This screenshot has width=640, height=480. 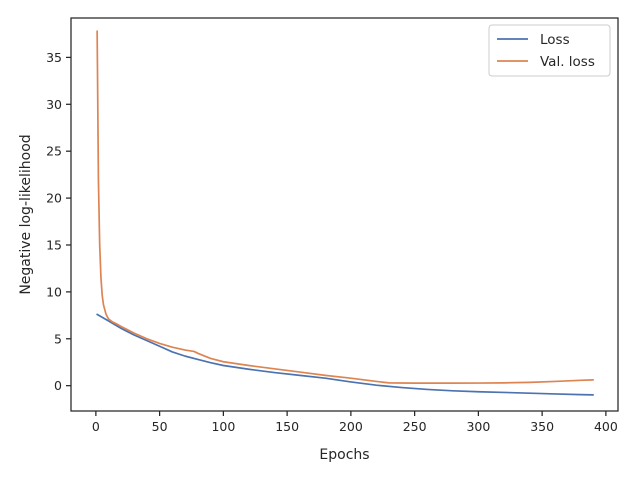 I want to click on y-tick-label: 10, so click(x=54, y=291).